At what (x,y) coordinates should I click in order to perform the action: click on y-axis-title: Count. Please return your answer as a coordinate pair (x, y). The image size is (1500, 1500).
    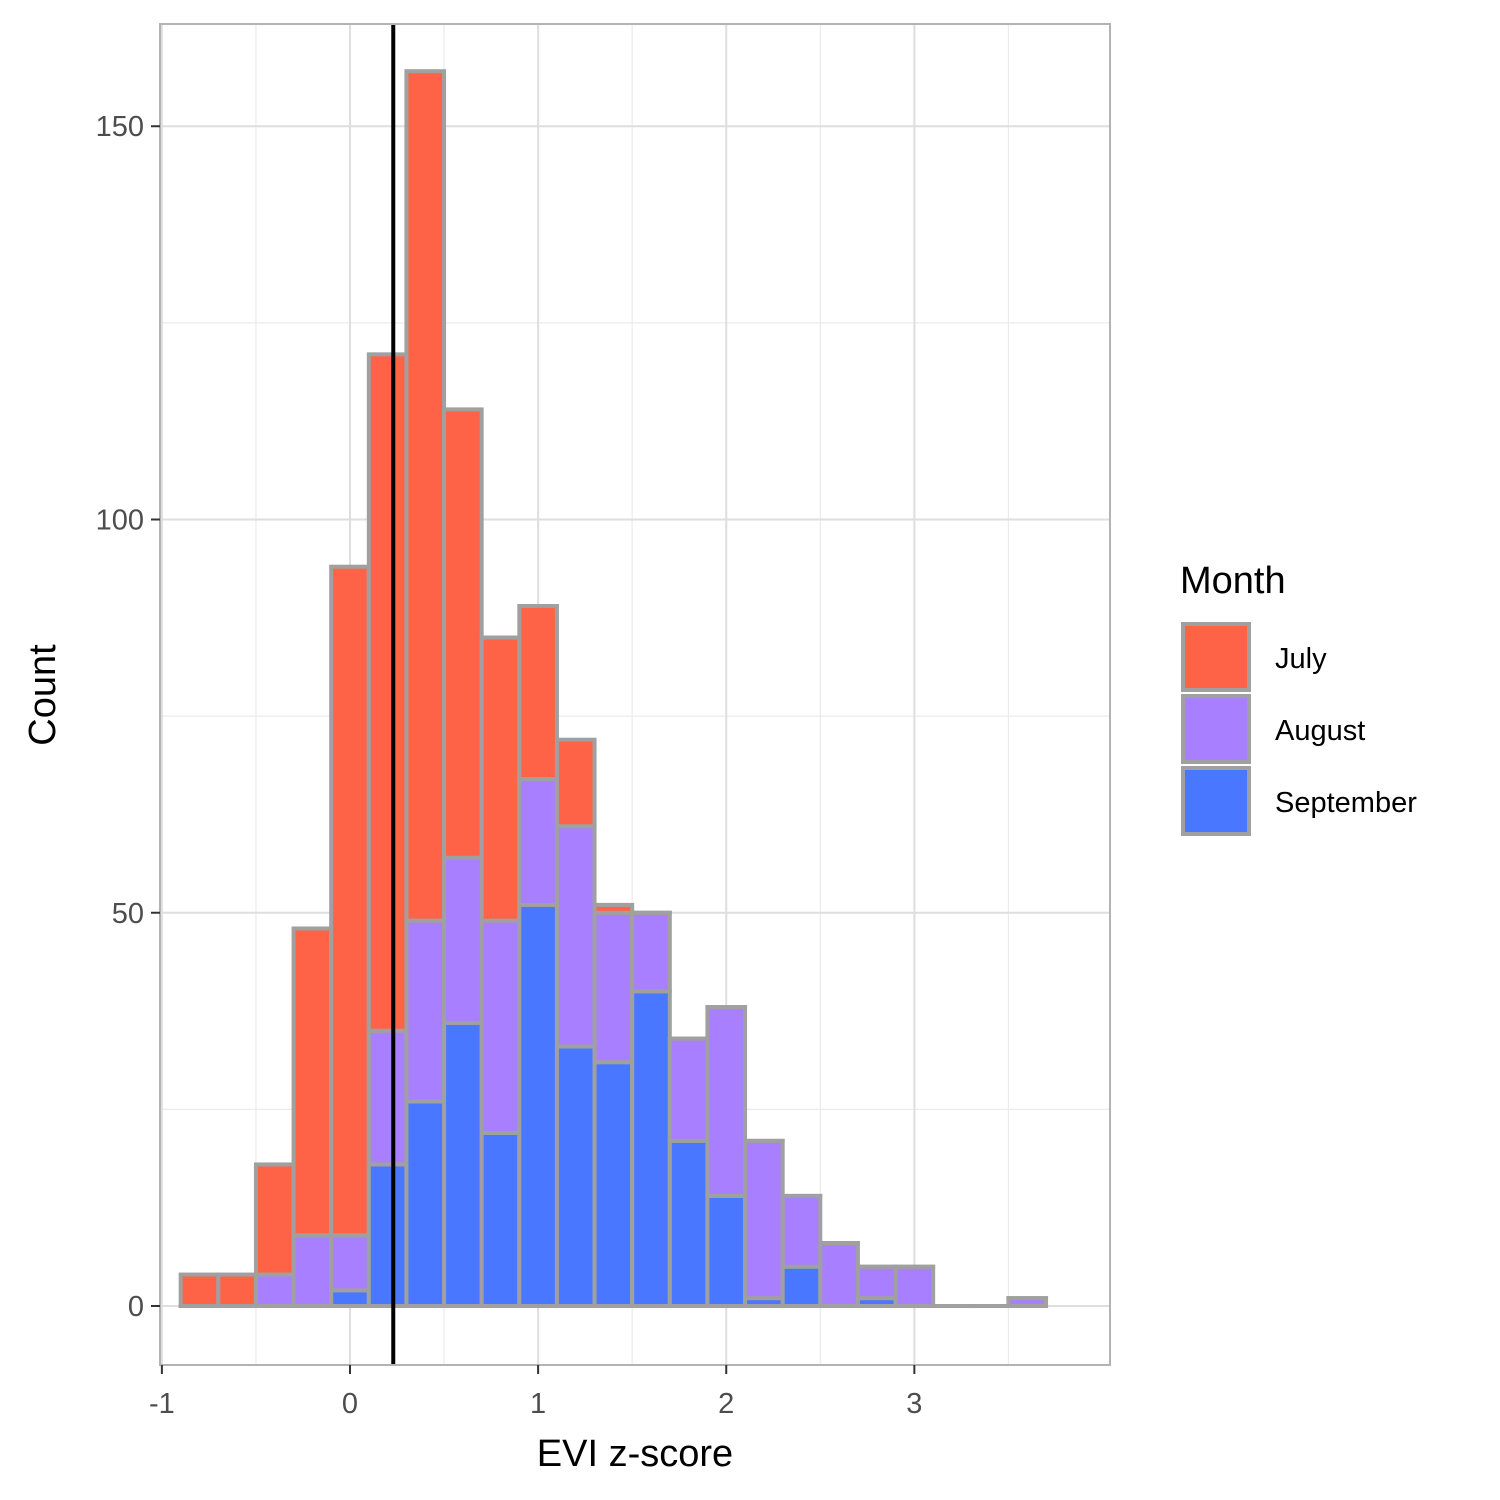
    Looking at the image, I should click on (43, 695).